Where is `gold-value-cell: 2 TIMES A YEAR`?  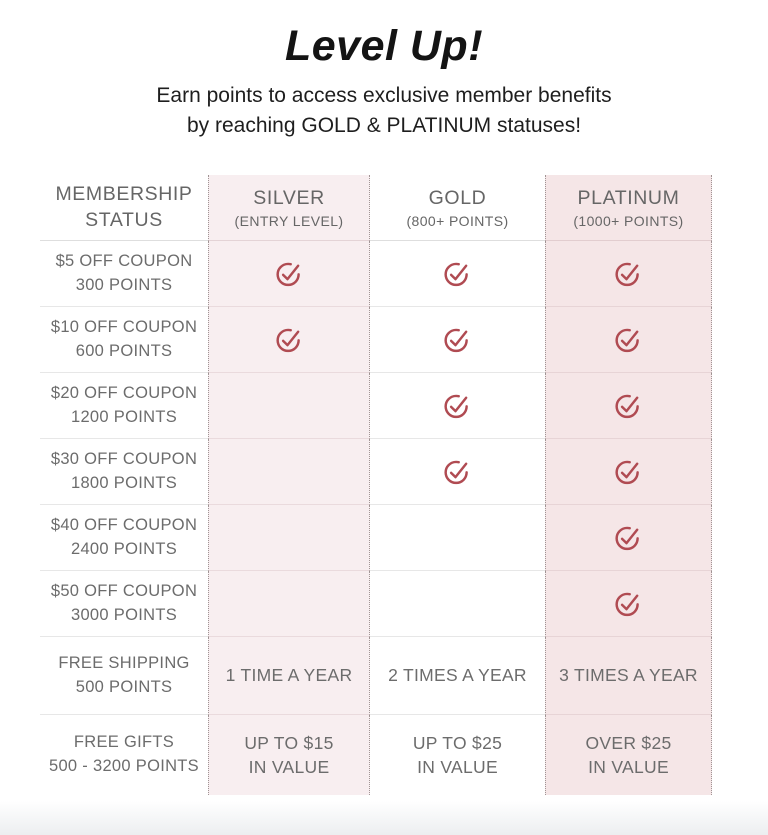 gold-value-cell: 2 TIMES A YEAR is located at coordinates (457, 676).